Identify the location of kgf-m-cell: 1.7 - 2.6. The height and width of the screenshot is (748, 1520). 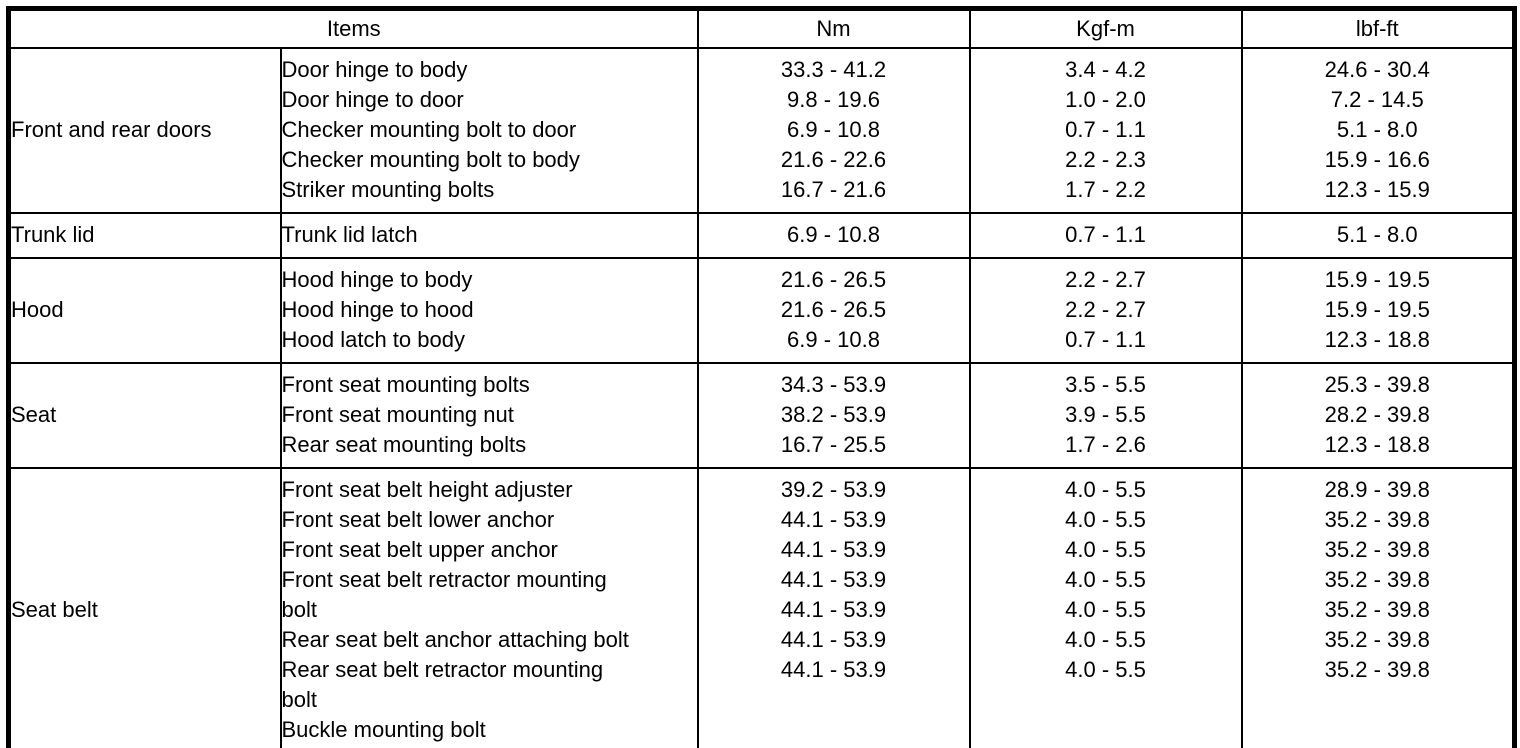
(1105, 448).